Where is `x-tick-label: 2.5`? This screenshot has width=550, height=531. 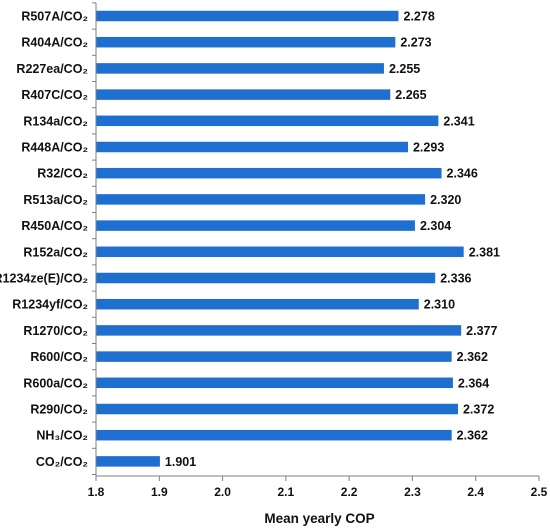 x-tick-label: 2.5 is located at coordinates (539, 492).